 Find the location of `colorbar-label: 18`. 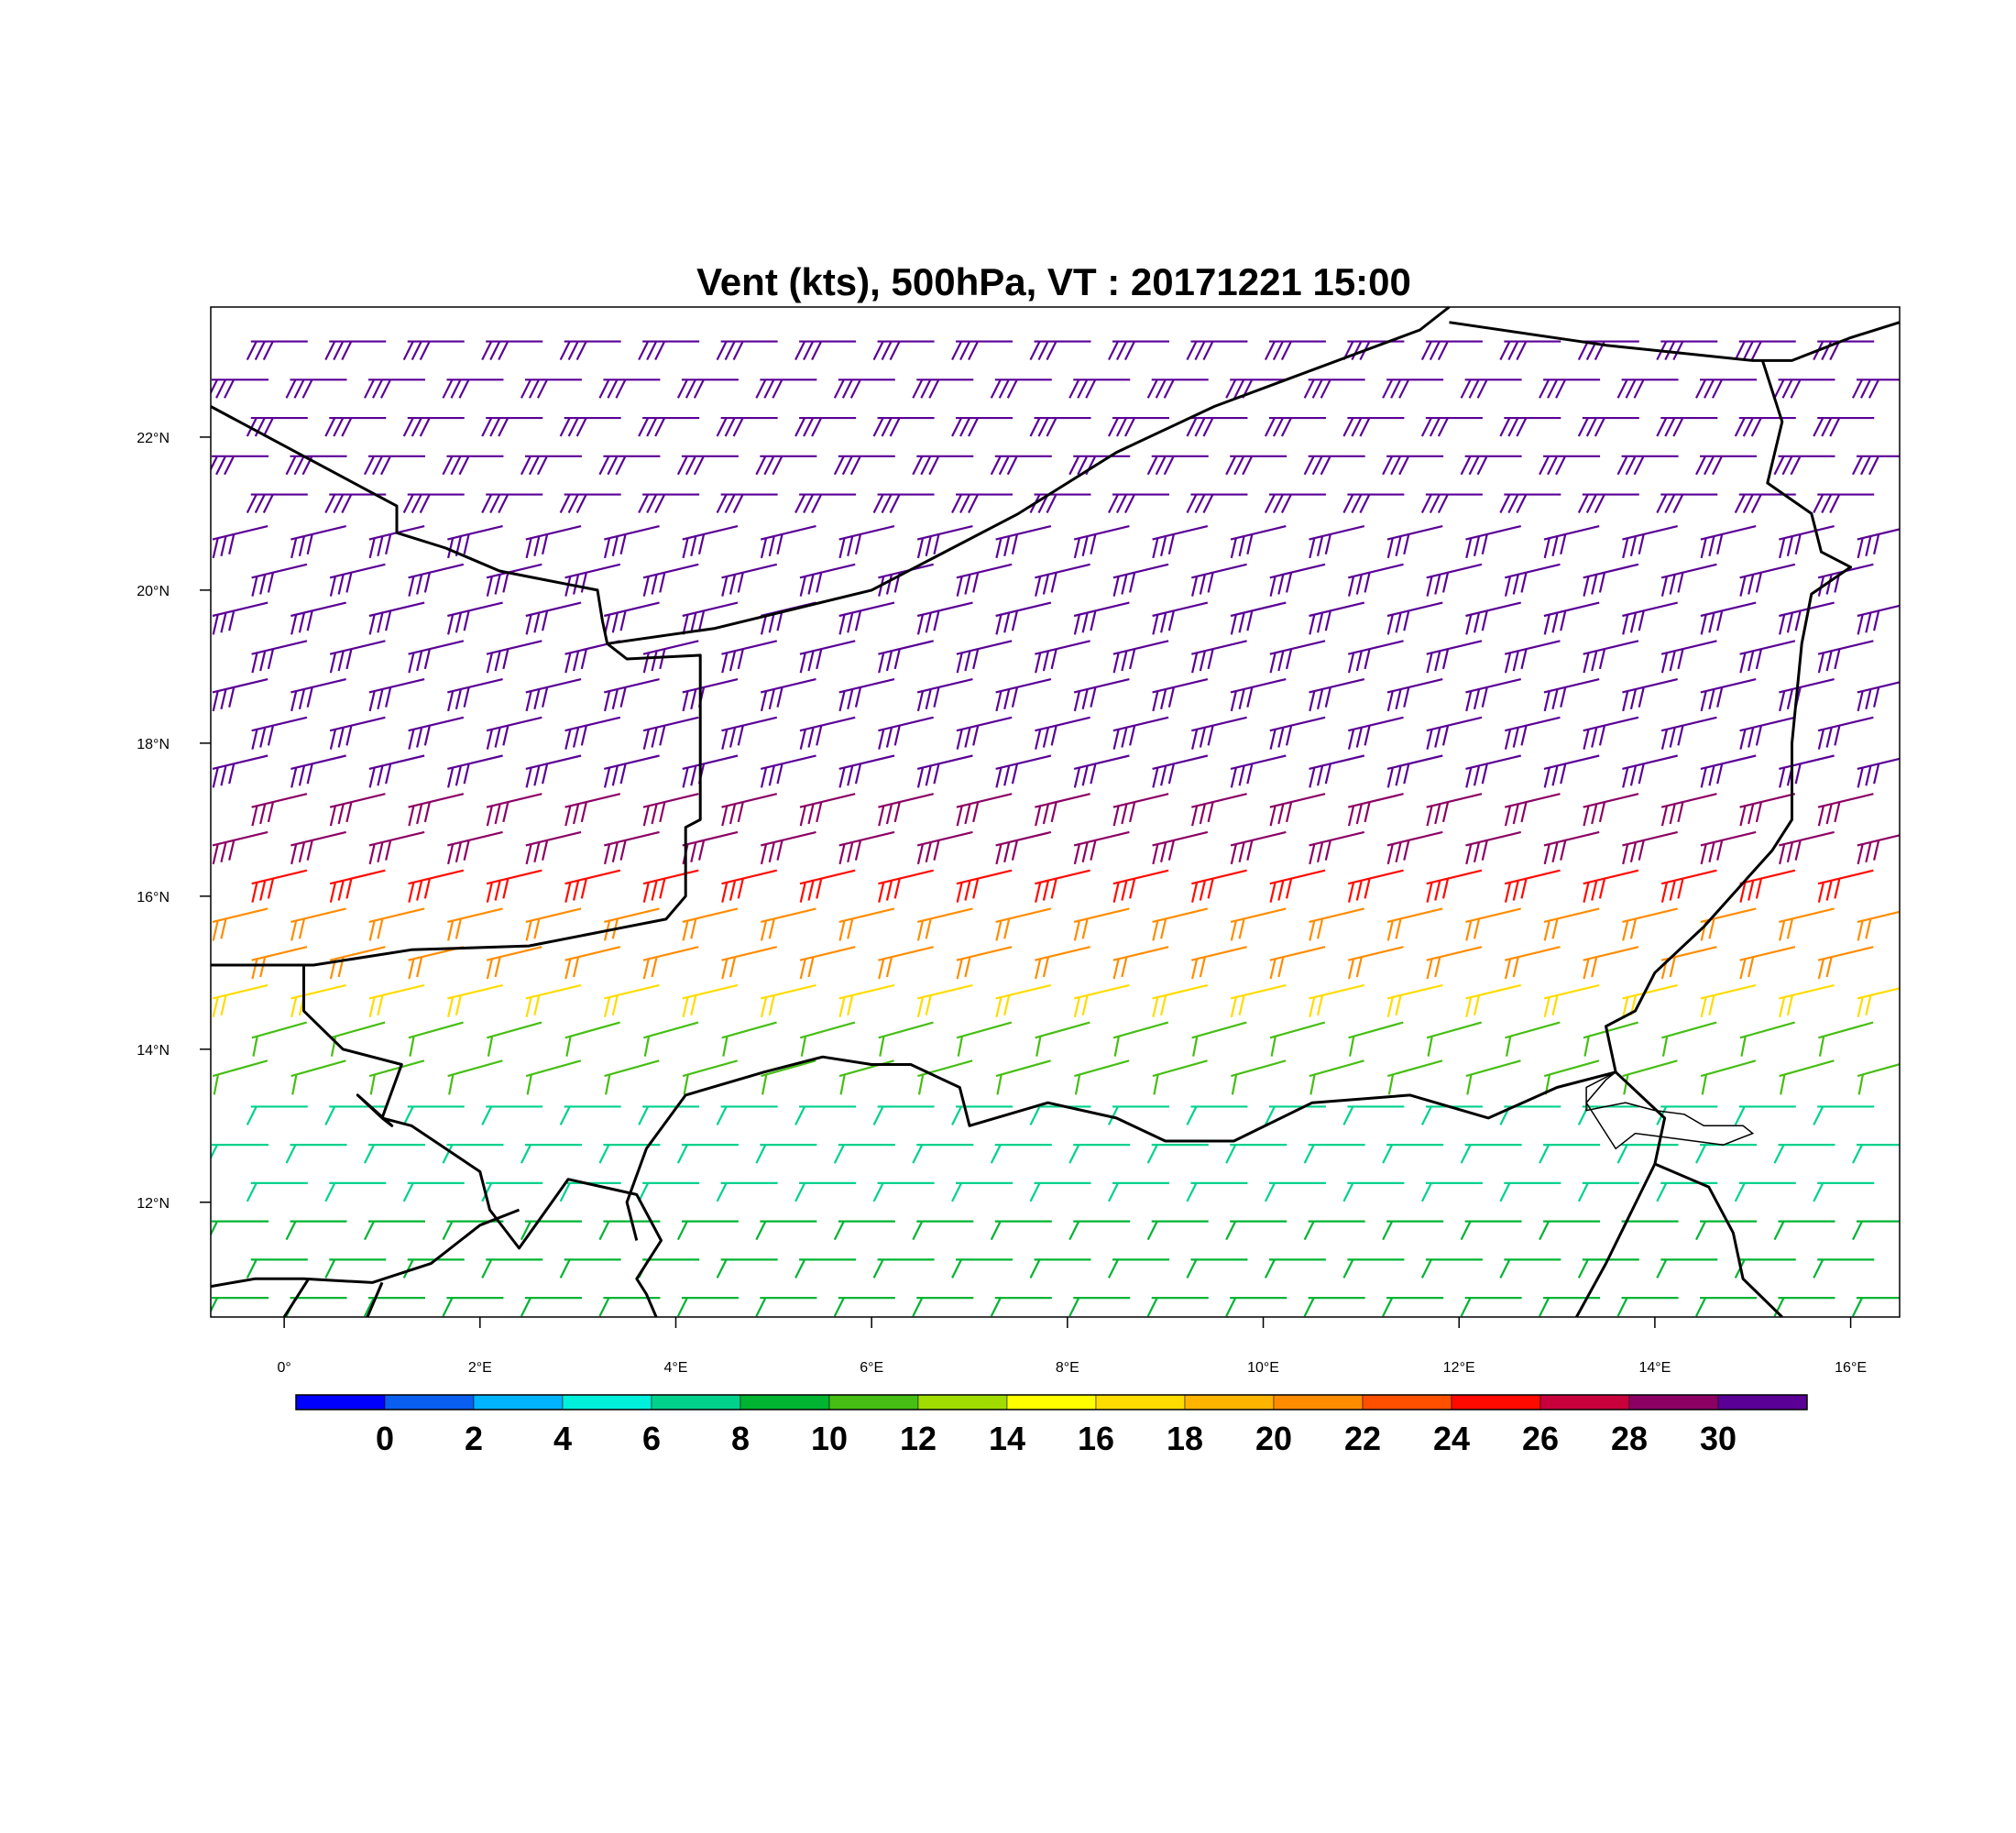

colorbar-label: 18 is located at coordinates (1185, 1438).